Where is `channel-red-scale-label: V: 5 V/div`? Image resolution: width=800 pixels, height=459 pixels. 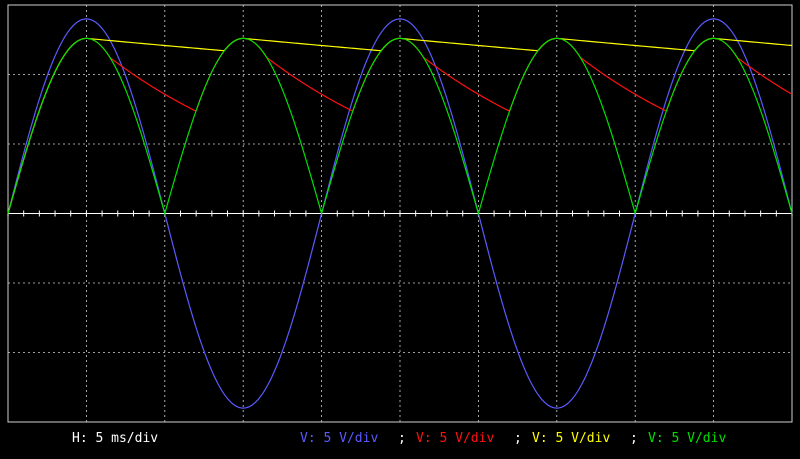
channel-red-scale-label: V: 5 V/div is located at coordinates (455, 438).